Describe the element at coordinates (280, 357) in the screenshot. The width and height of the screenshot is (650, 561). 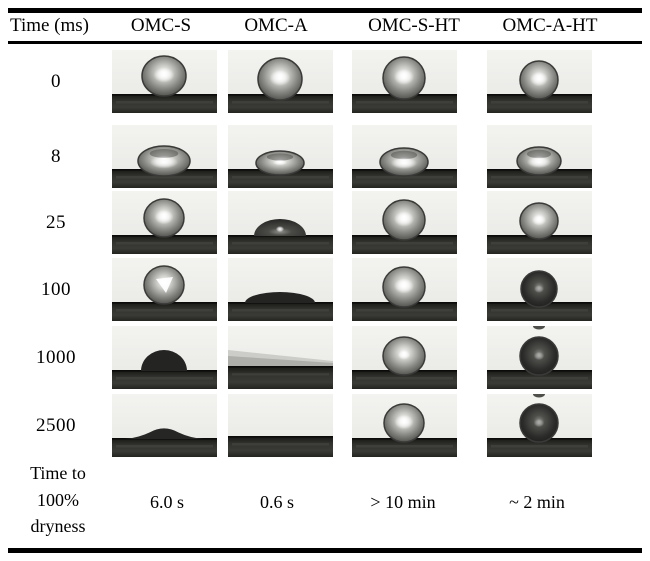
I see `droplet-photo-omc-a-t1000` at that location.